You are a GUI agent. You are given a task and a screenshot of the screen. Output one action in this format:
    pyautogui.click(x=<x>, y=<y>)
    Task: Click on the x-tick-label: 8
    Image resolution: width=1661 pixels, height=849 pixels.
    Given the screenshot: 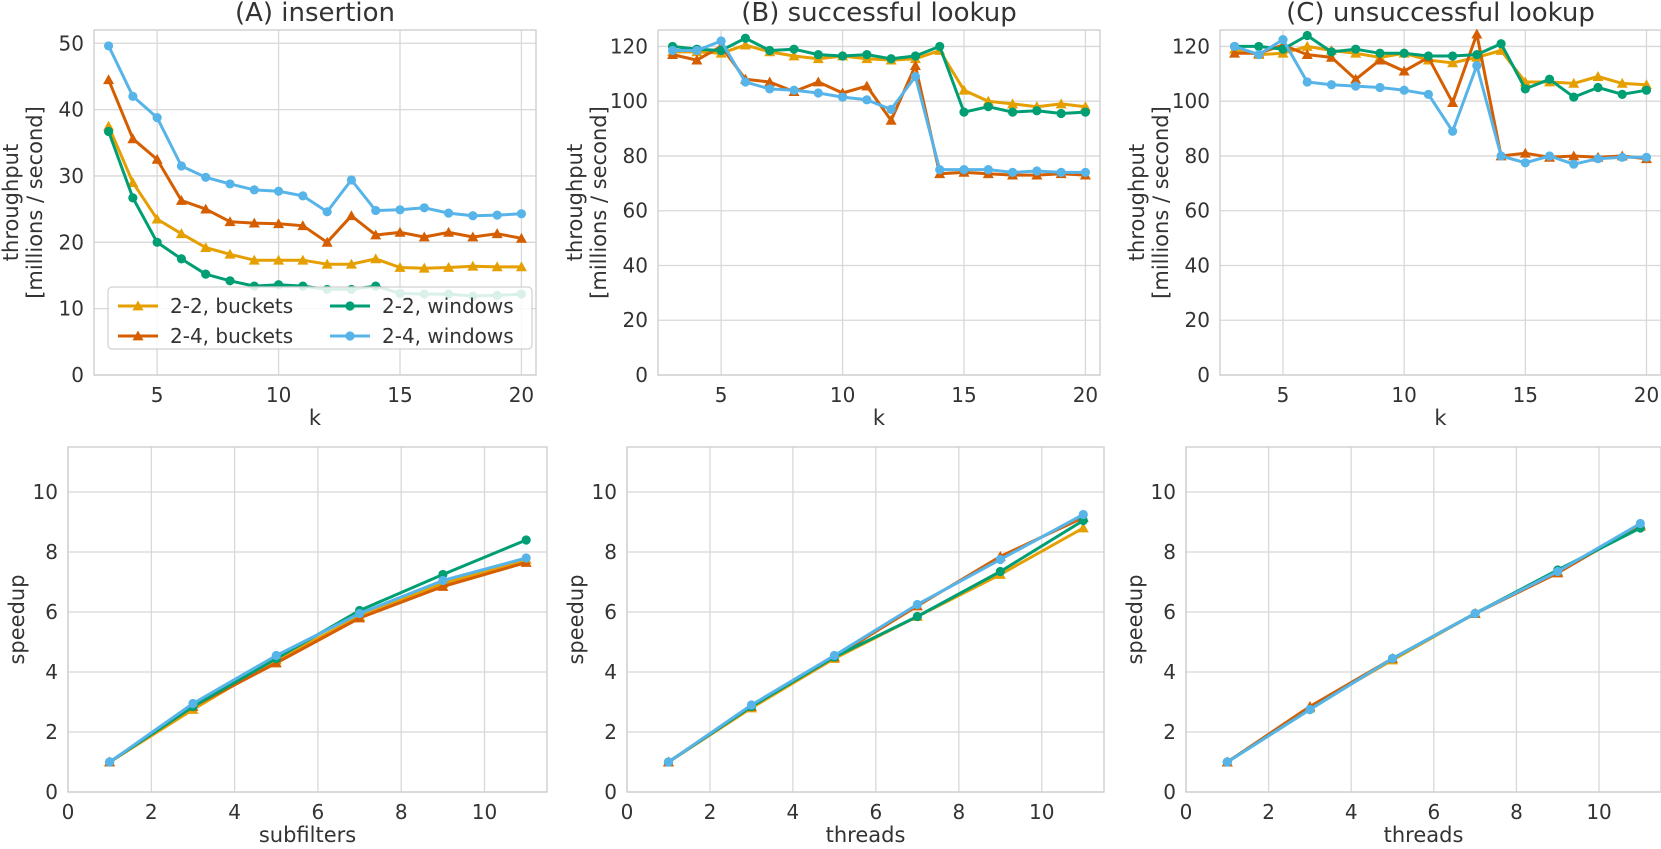 What is the action you would take?
    pyautogui.click(x=958, y=812)
    